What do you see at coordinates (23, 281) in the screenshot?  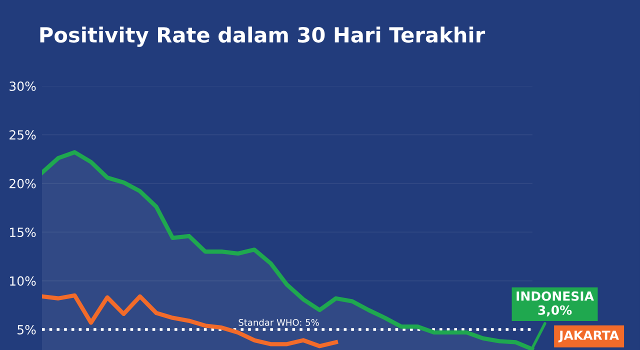 I see `y-tick-label: 10%` at bounding box center [23, 281].